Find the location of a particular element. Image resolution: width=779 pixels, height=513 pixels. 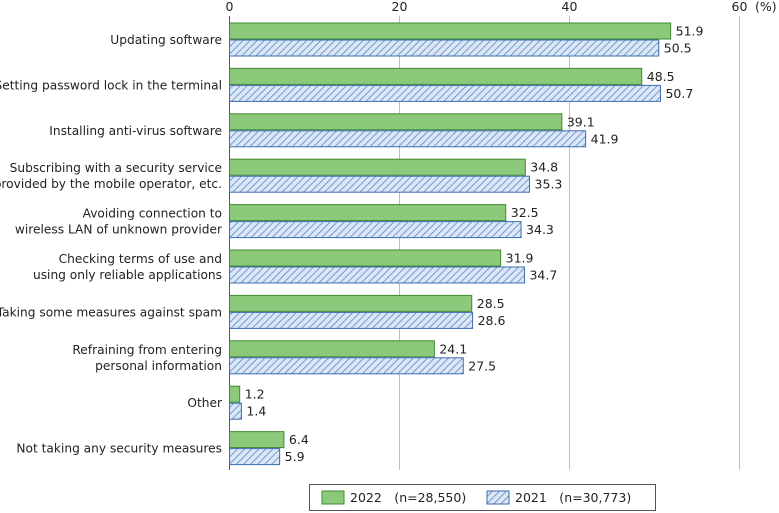

category-label: Subscribing with a security service is located at coordinates (116, 168).